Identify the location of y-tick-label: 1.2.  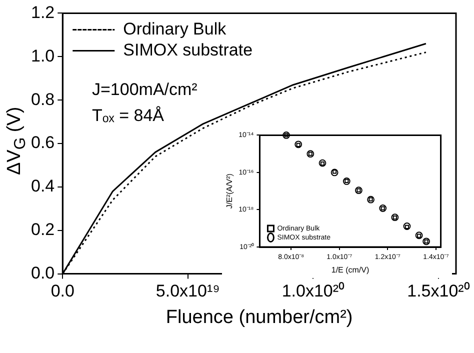
(42, 12).